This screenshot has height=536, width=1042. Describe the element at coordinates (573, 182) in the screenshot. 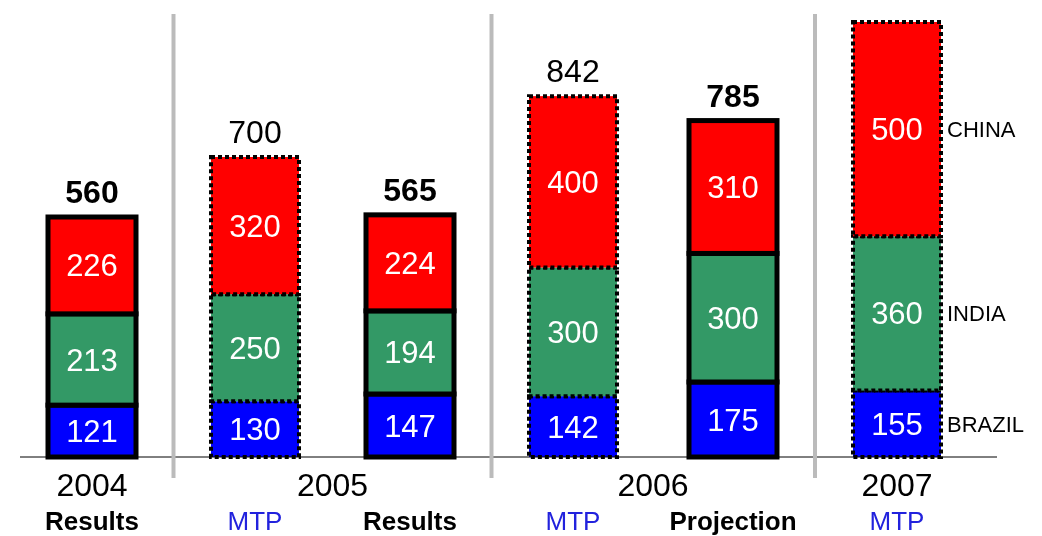

I see `data-label: 400` at that location.